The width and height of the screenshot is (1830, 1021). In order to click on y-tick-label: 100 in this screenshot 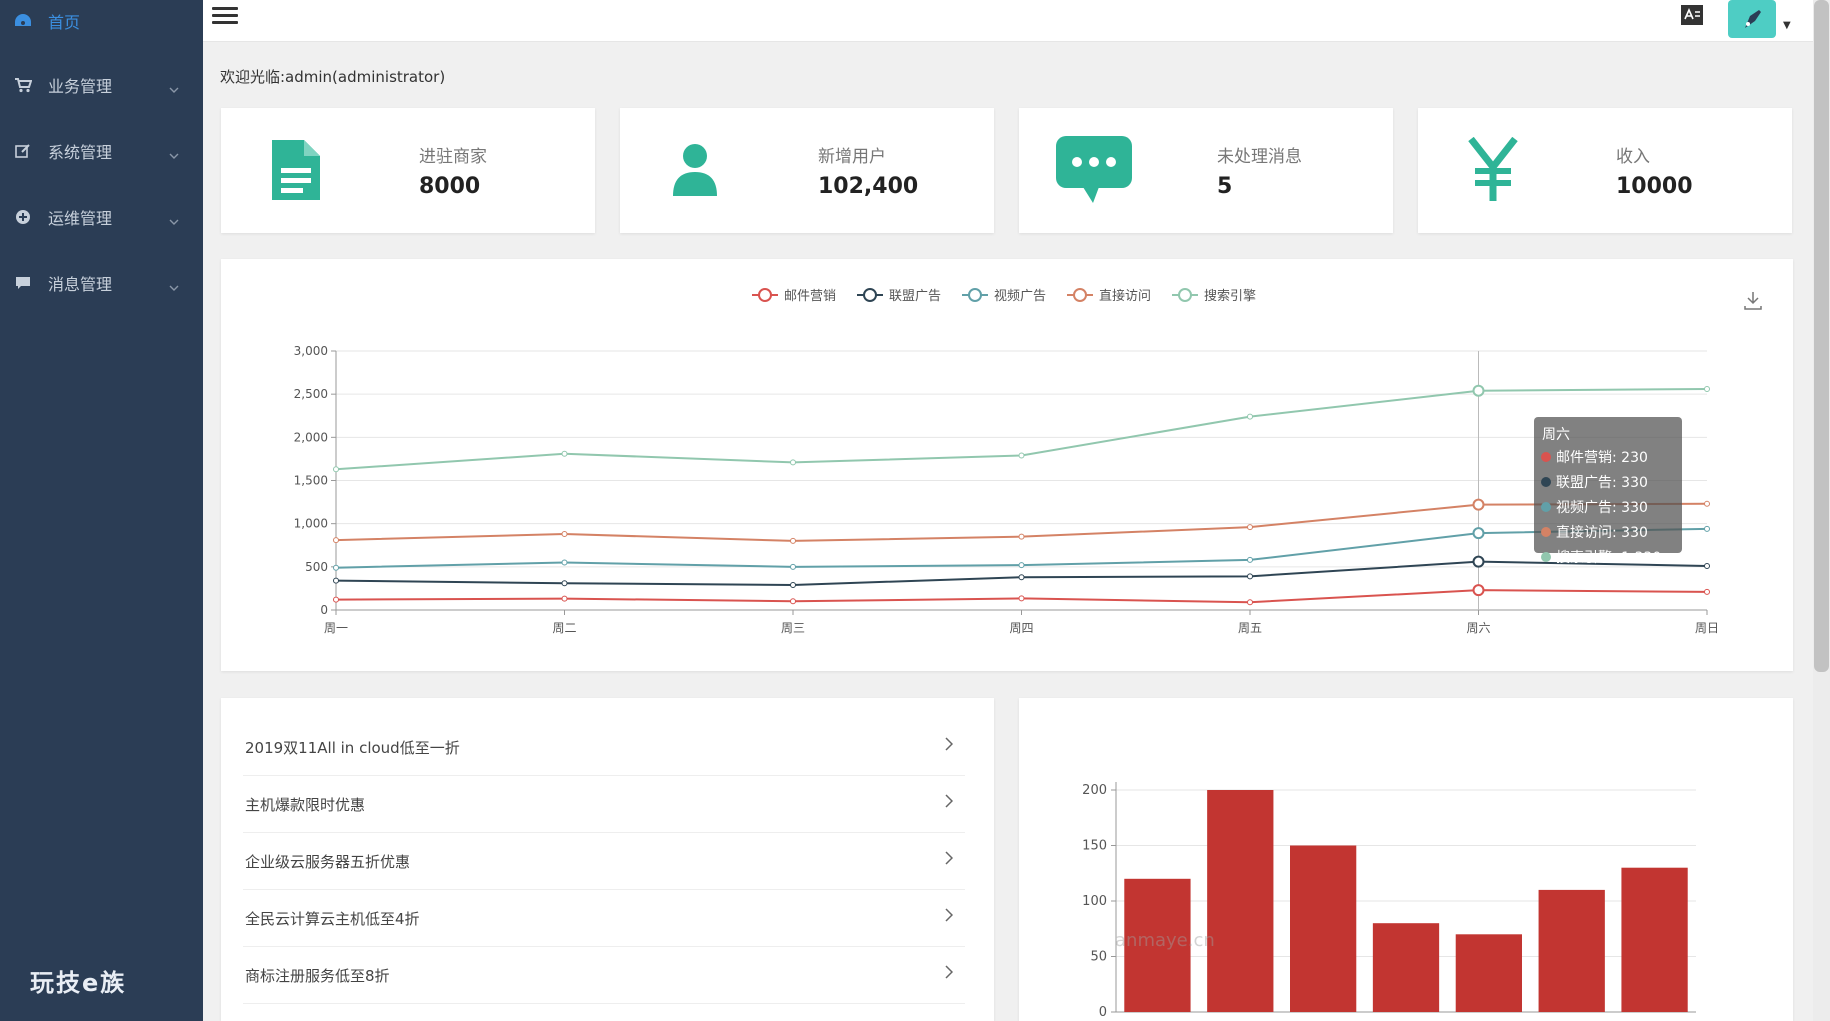, I will do `click(1094, 901)`.